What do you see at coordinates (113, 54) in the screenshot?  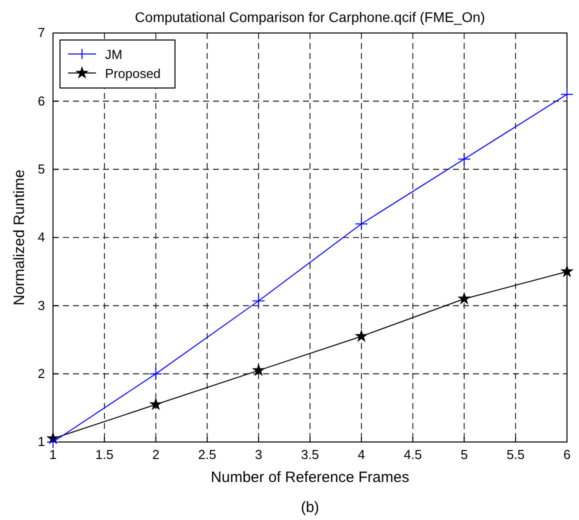 I see `legend-label: JM` at bounding box center [113, 54].